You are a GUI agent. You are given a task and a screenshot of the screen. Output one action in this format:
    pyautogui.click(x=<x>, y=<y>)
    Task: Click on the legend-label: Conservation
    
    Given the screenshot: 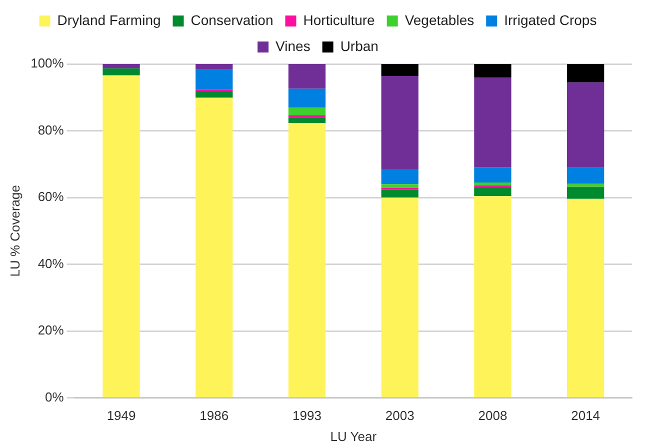 What is the action you would take?
    pyautogui.click(x=232, y=20)
    